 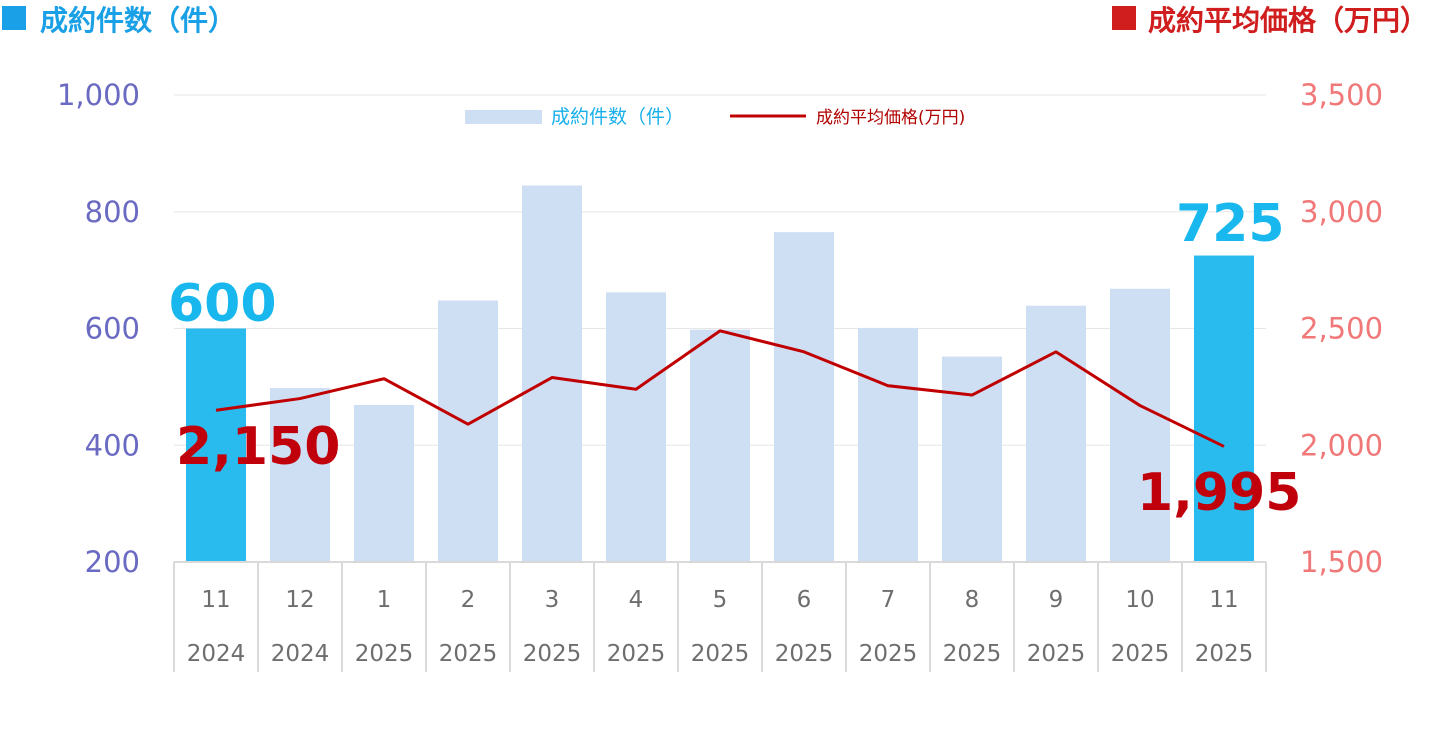 I want to click on callout-first-bar: 600, so click(x=222, y=304).